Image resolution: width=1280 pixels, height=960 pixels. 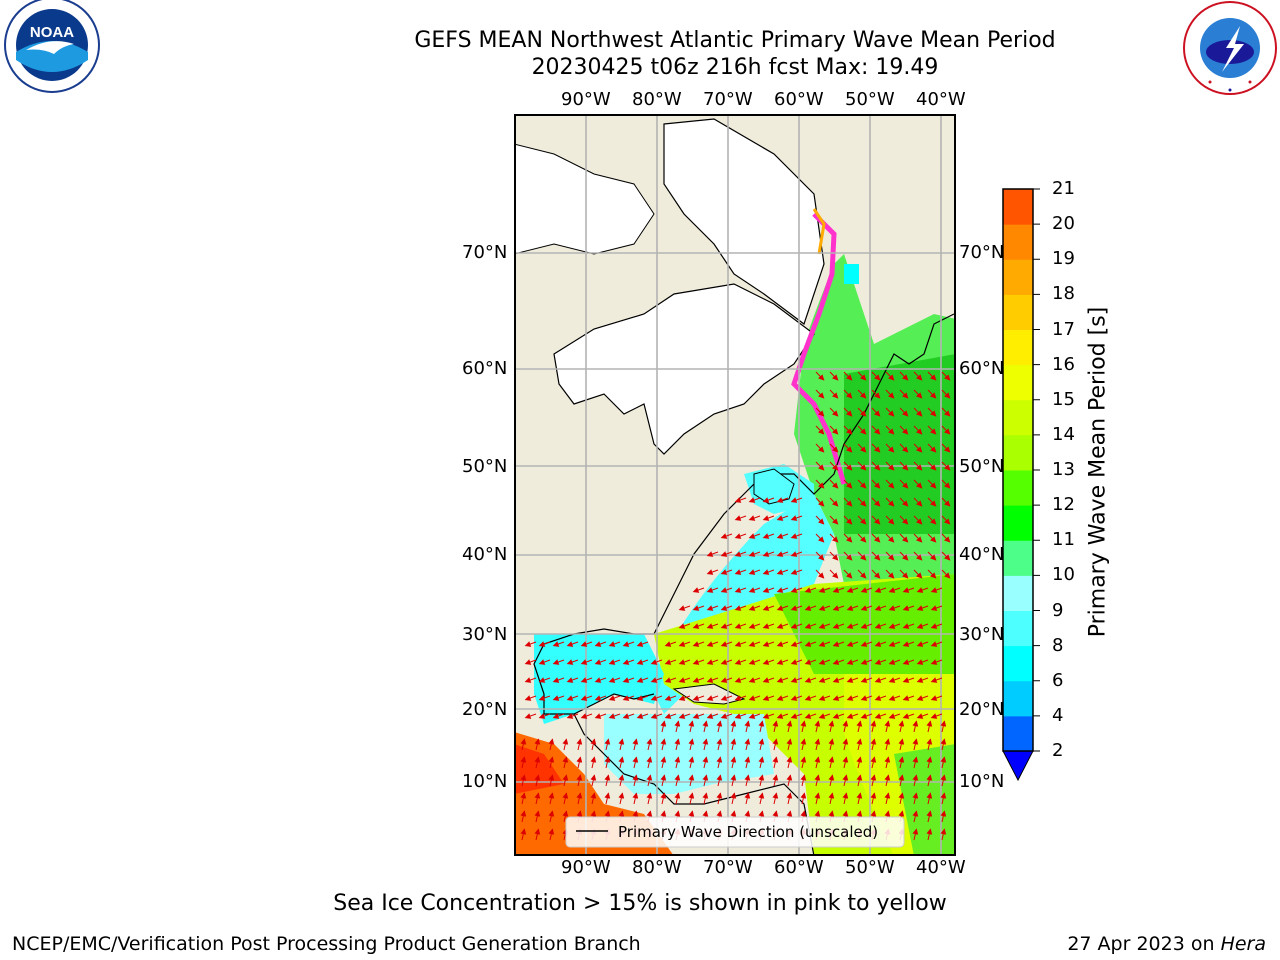 I want to click on lat-label-right: 40°N, so click(x=982, y=554).